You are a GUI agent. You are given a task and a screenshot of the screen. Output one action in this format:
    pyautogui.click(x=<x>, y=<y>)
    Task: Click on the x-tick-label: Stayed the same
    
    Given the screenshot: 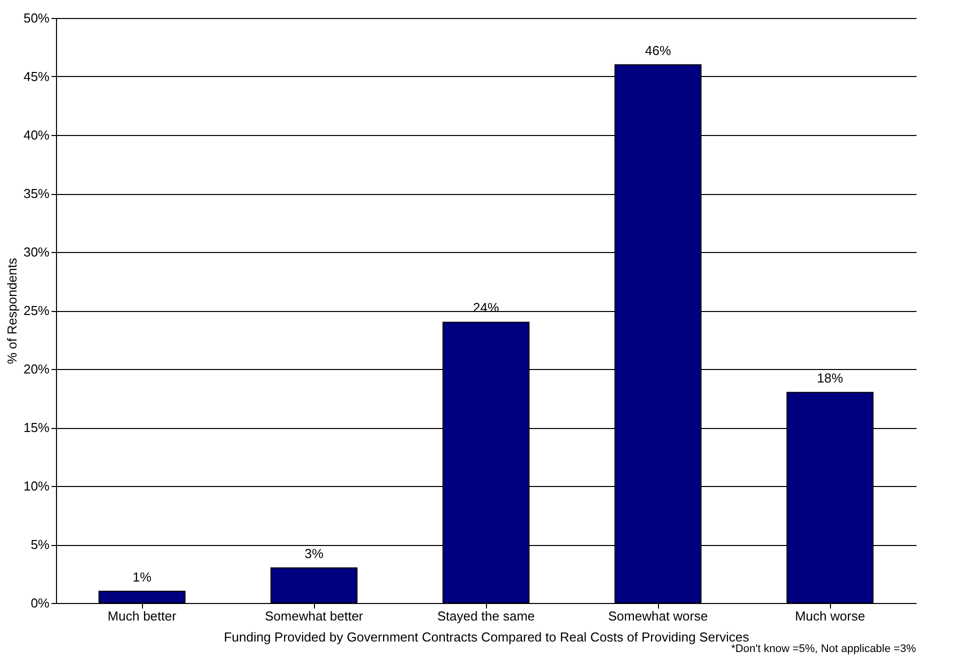 What is the action you would take?
    pyautogui.click(x=486, y=616)
    